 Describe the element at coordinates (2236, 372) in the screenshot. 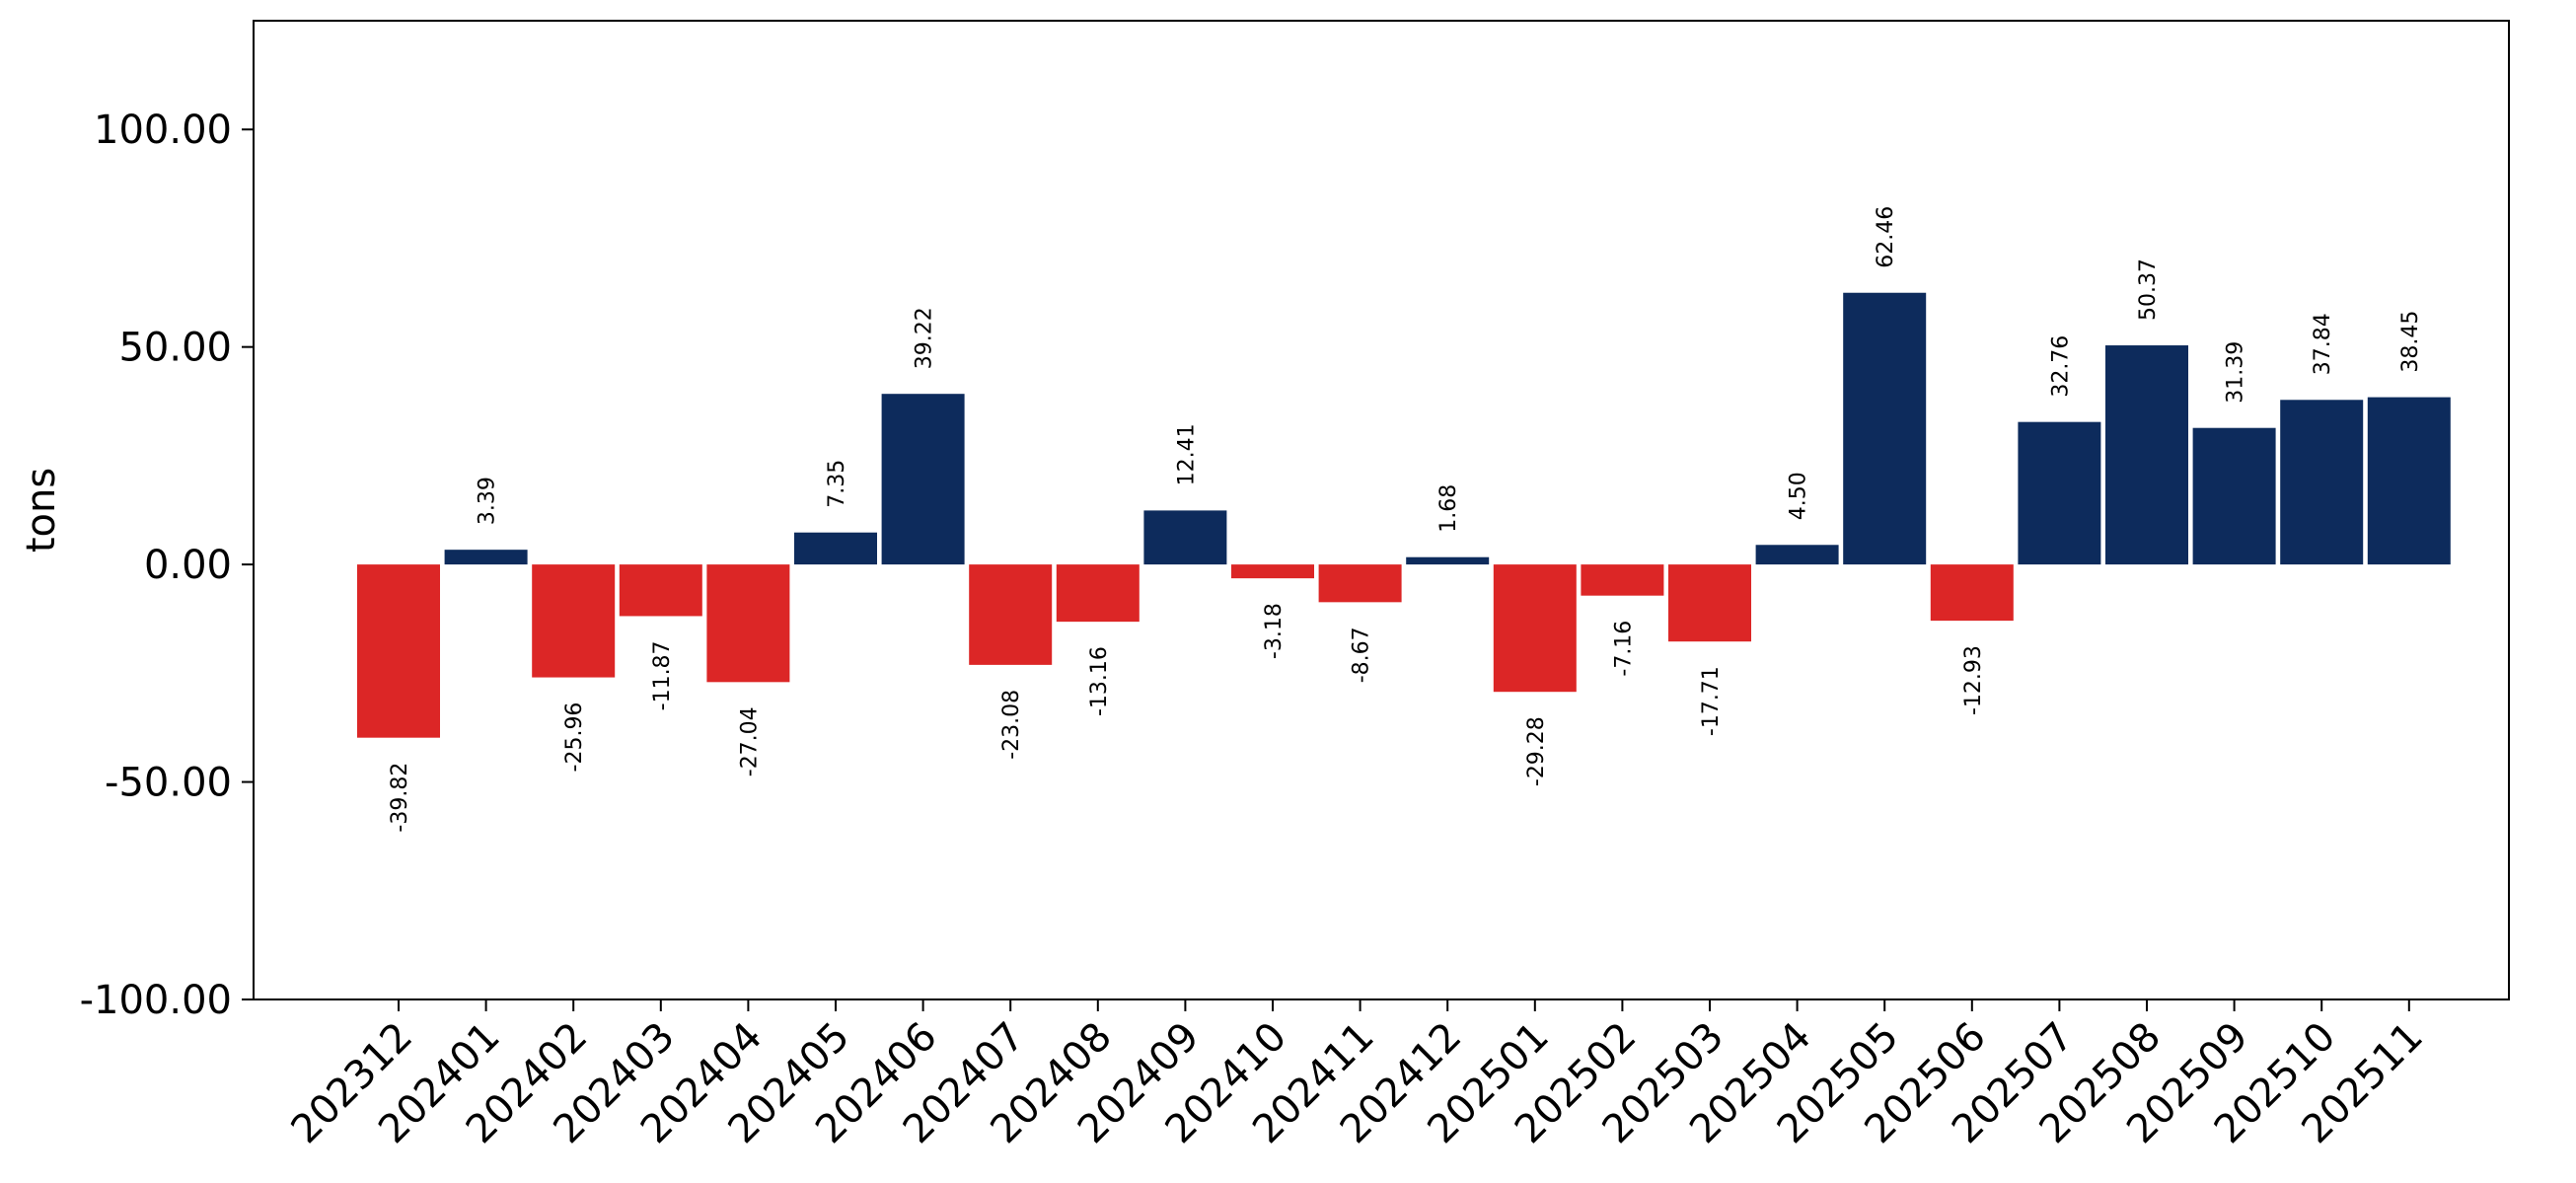

I see `data-label-202509: 31.39` at that location.